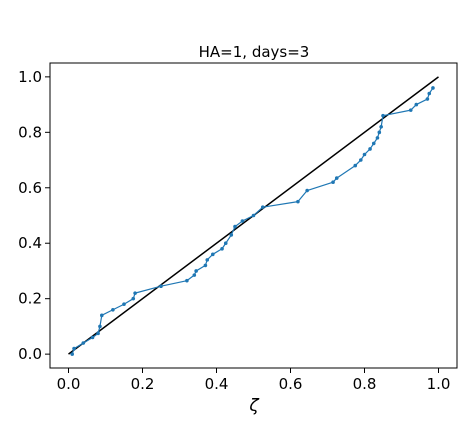 The image size is (473, 434). What do you see at coordinates (30, 132) in the screenshot?
I see `y-tick-label: 0.8` at bounding box center [30, 132].